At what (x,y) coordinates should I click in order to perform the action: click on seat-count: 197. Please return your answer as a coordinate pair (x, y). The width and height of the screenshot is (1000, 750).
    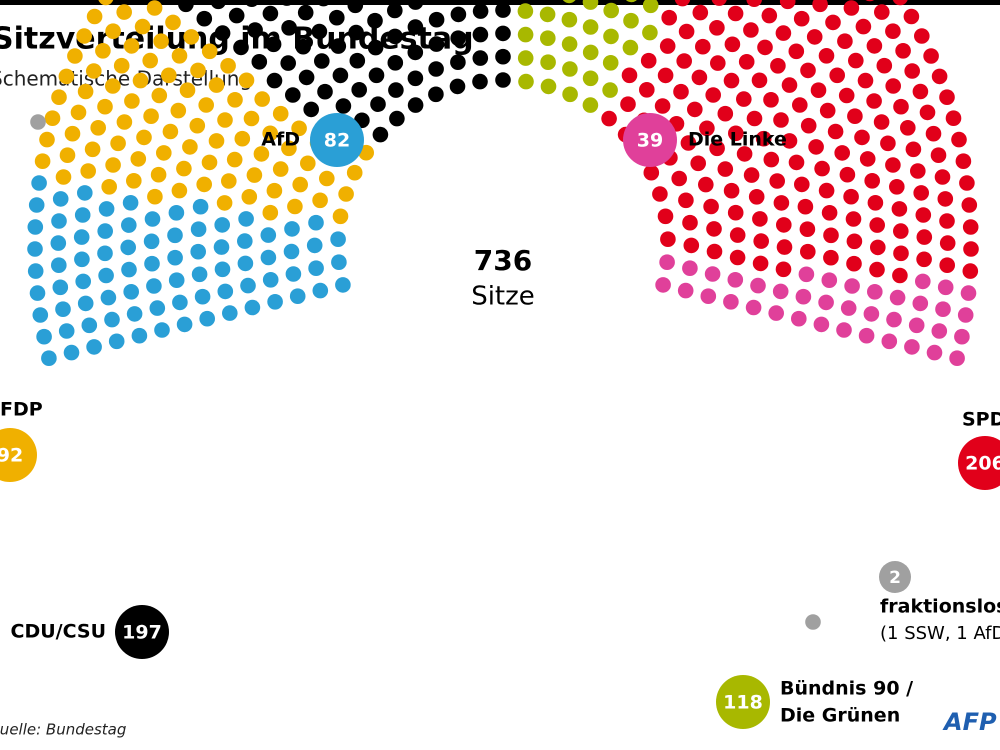
    Looking at the image, I should click on (142, 633).